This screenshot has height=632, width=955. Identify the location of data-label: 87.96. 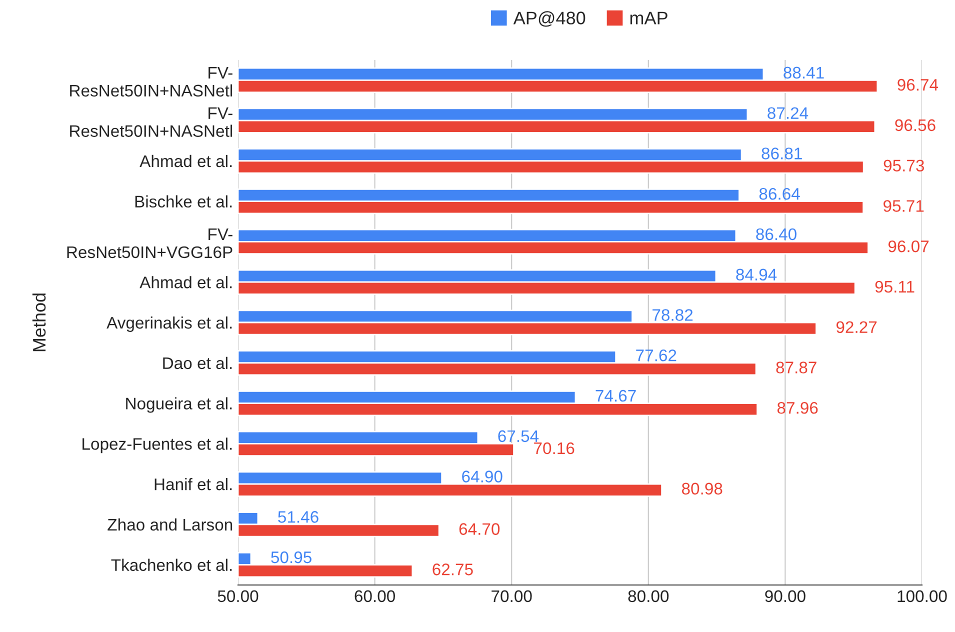
(797, 408).